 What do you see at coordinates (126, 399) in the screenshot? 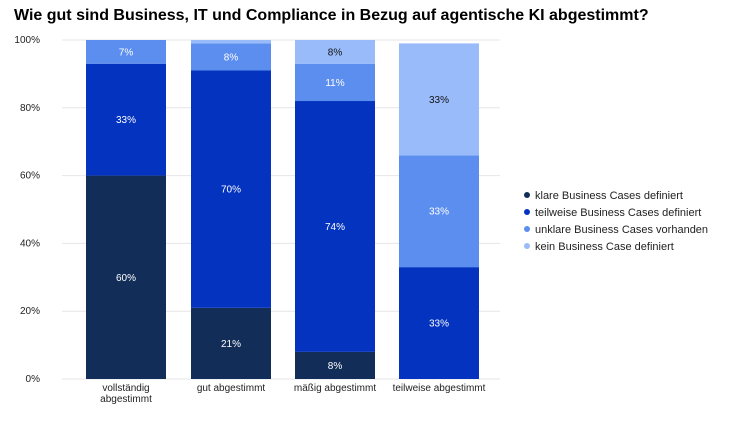
I see `x-category-label: abgestimmt` at bounding box center [126, 399].